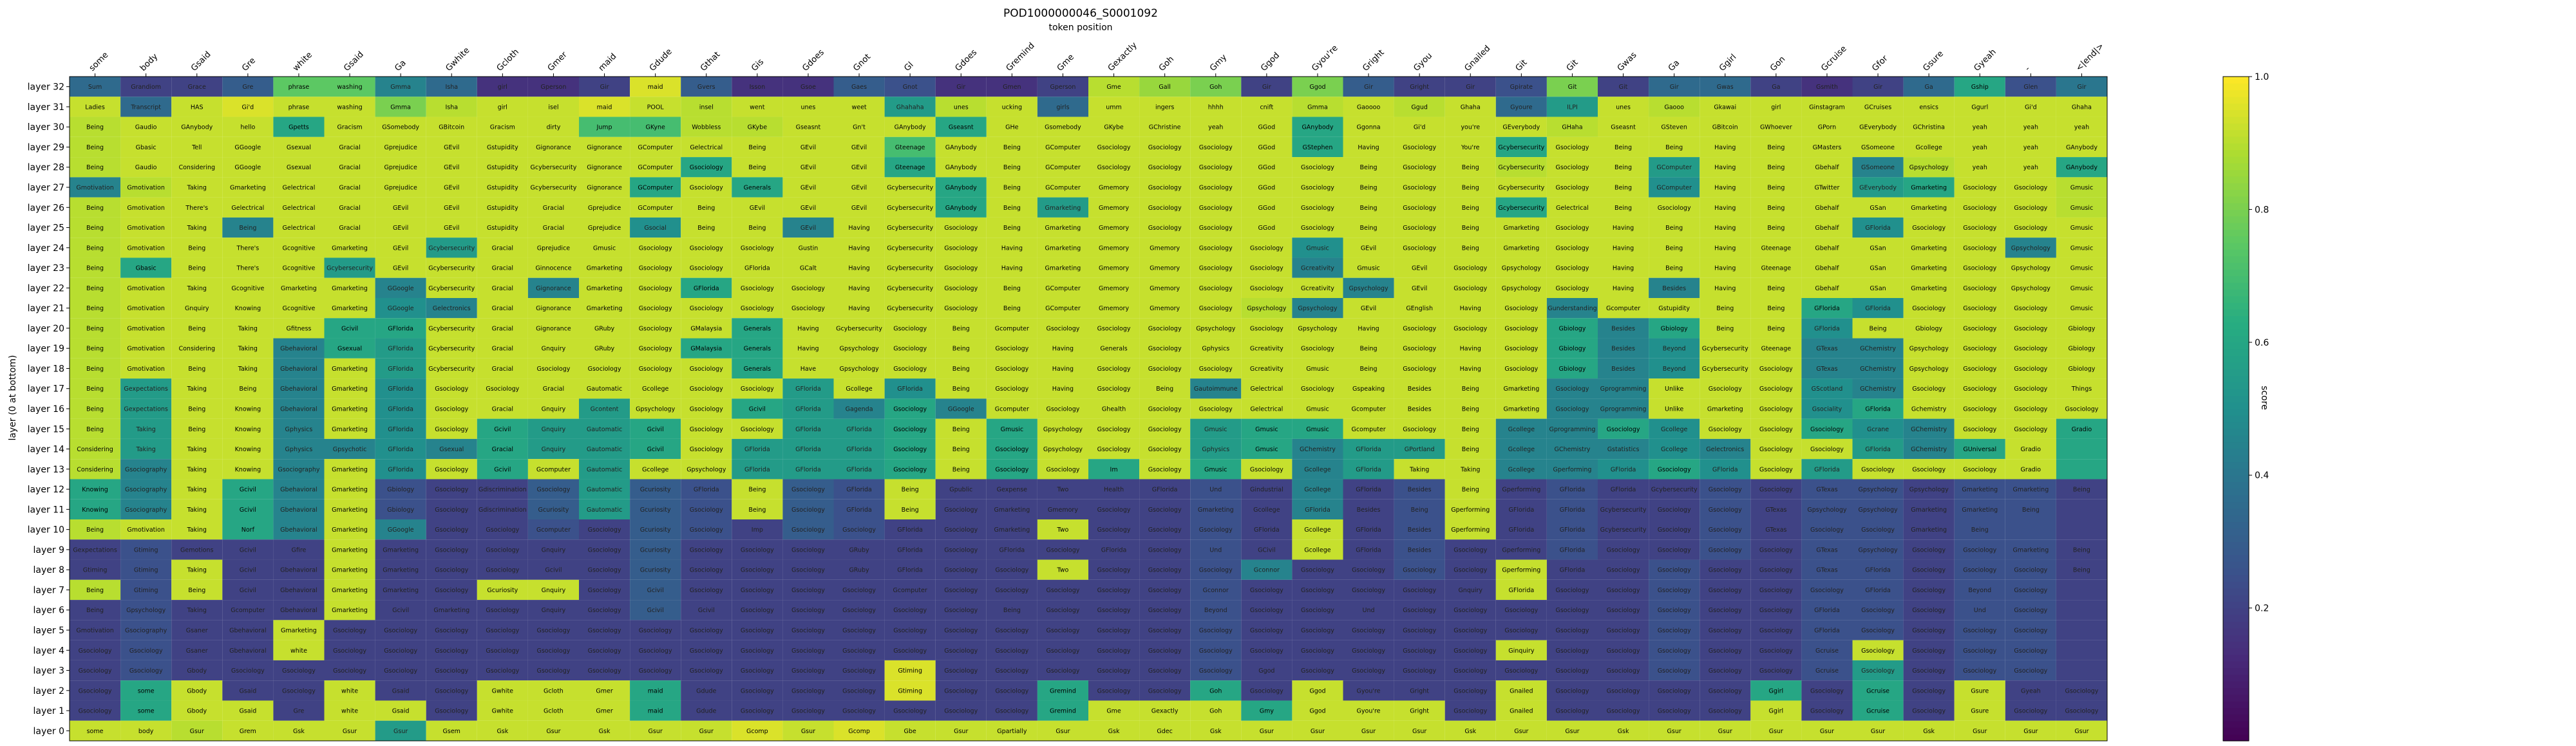 The image size is (2576, 746). What do you see at coordinates (655, 87) in the screenshot?
I see `cell-token-label: maid` at bounding box center [655, 87].